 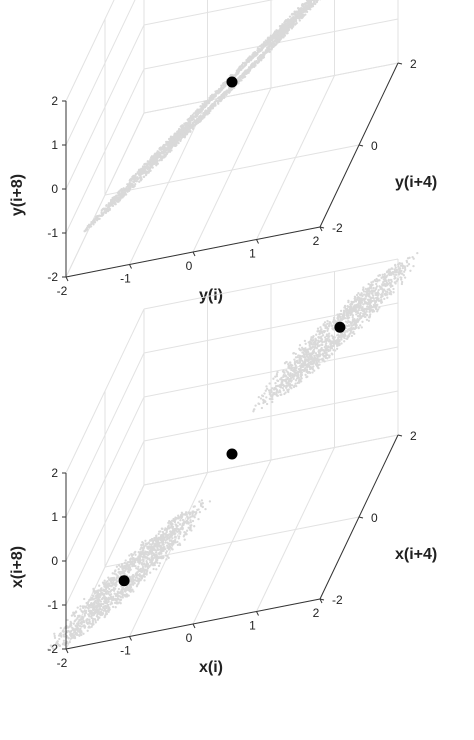 I want to click on x-tick-label: 2, so click(x=316, y=241).